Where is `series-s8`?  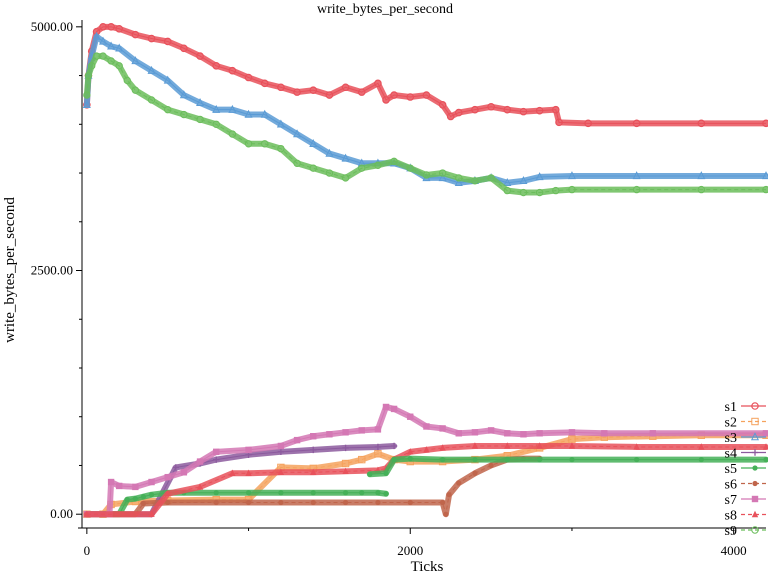 series-s8 is located at coordinates (425, 480).